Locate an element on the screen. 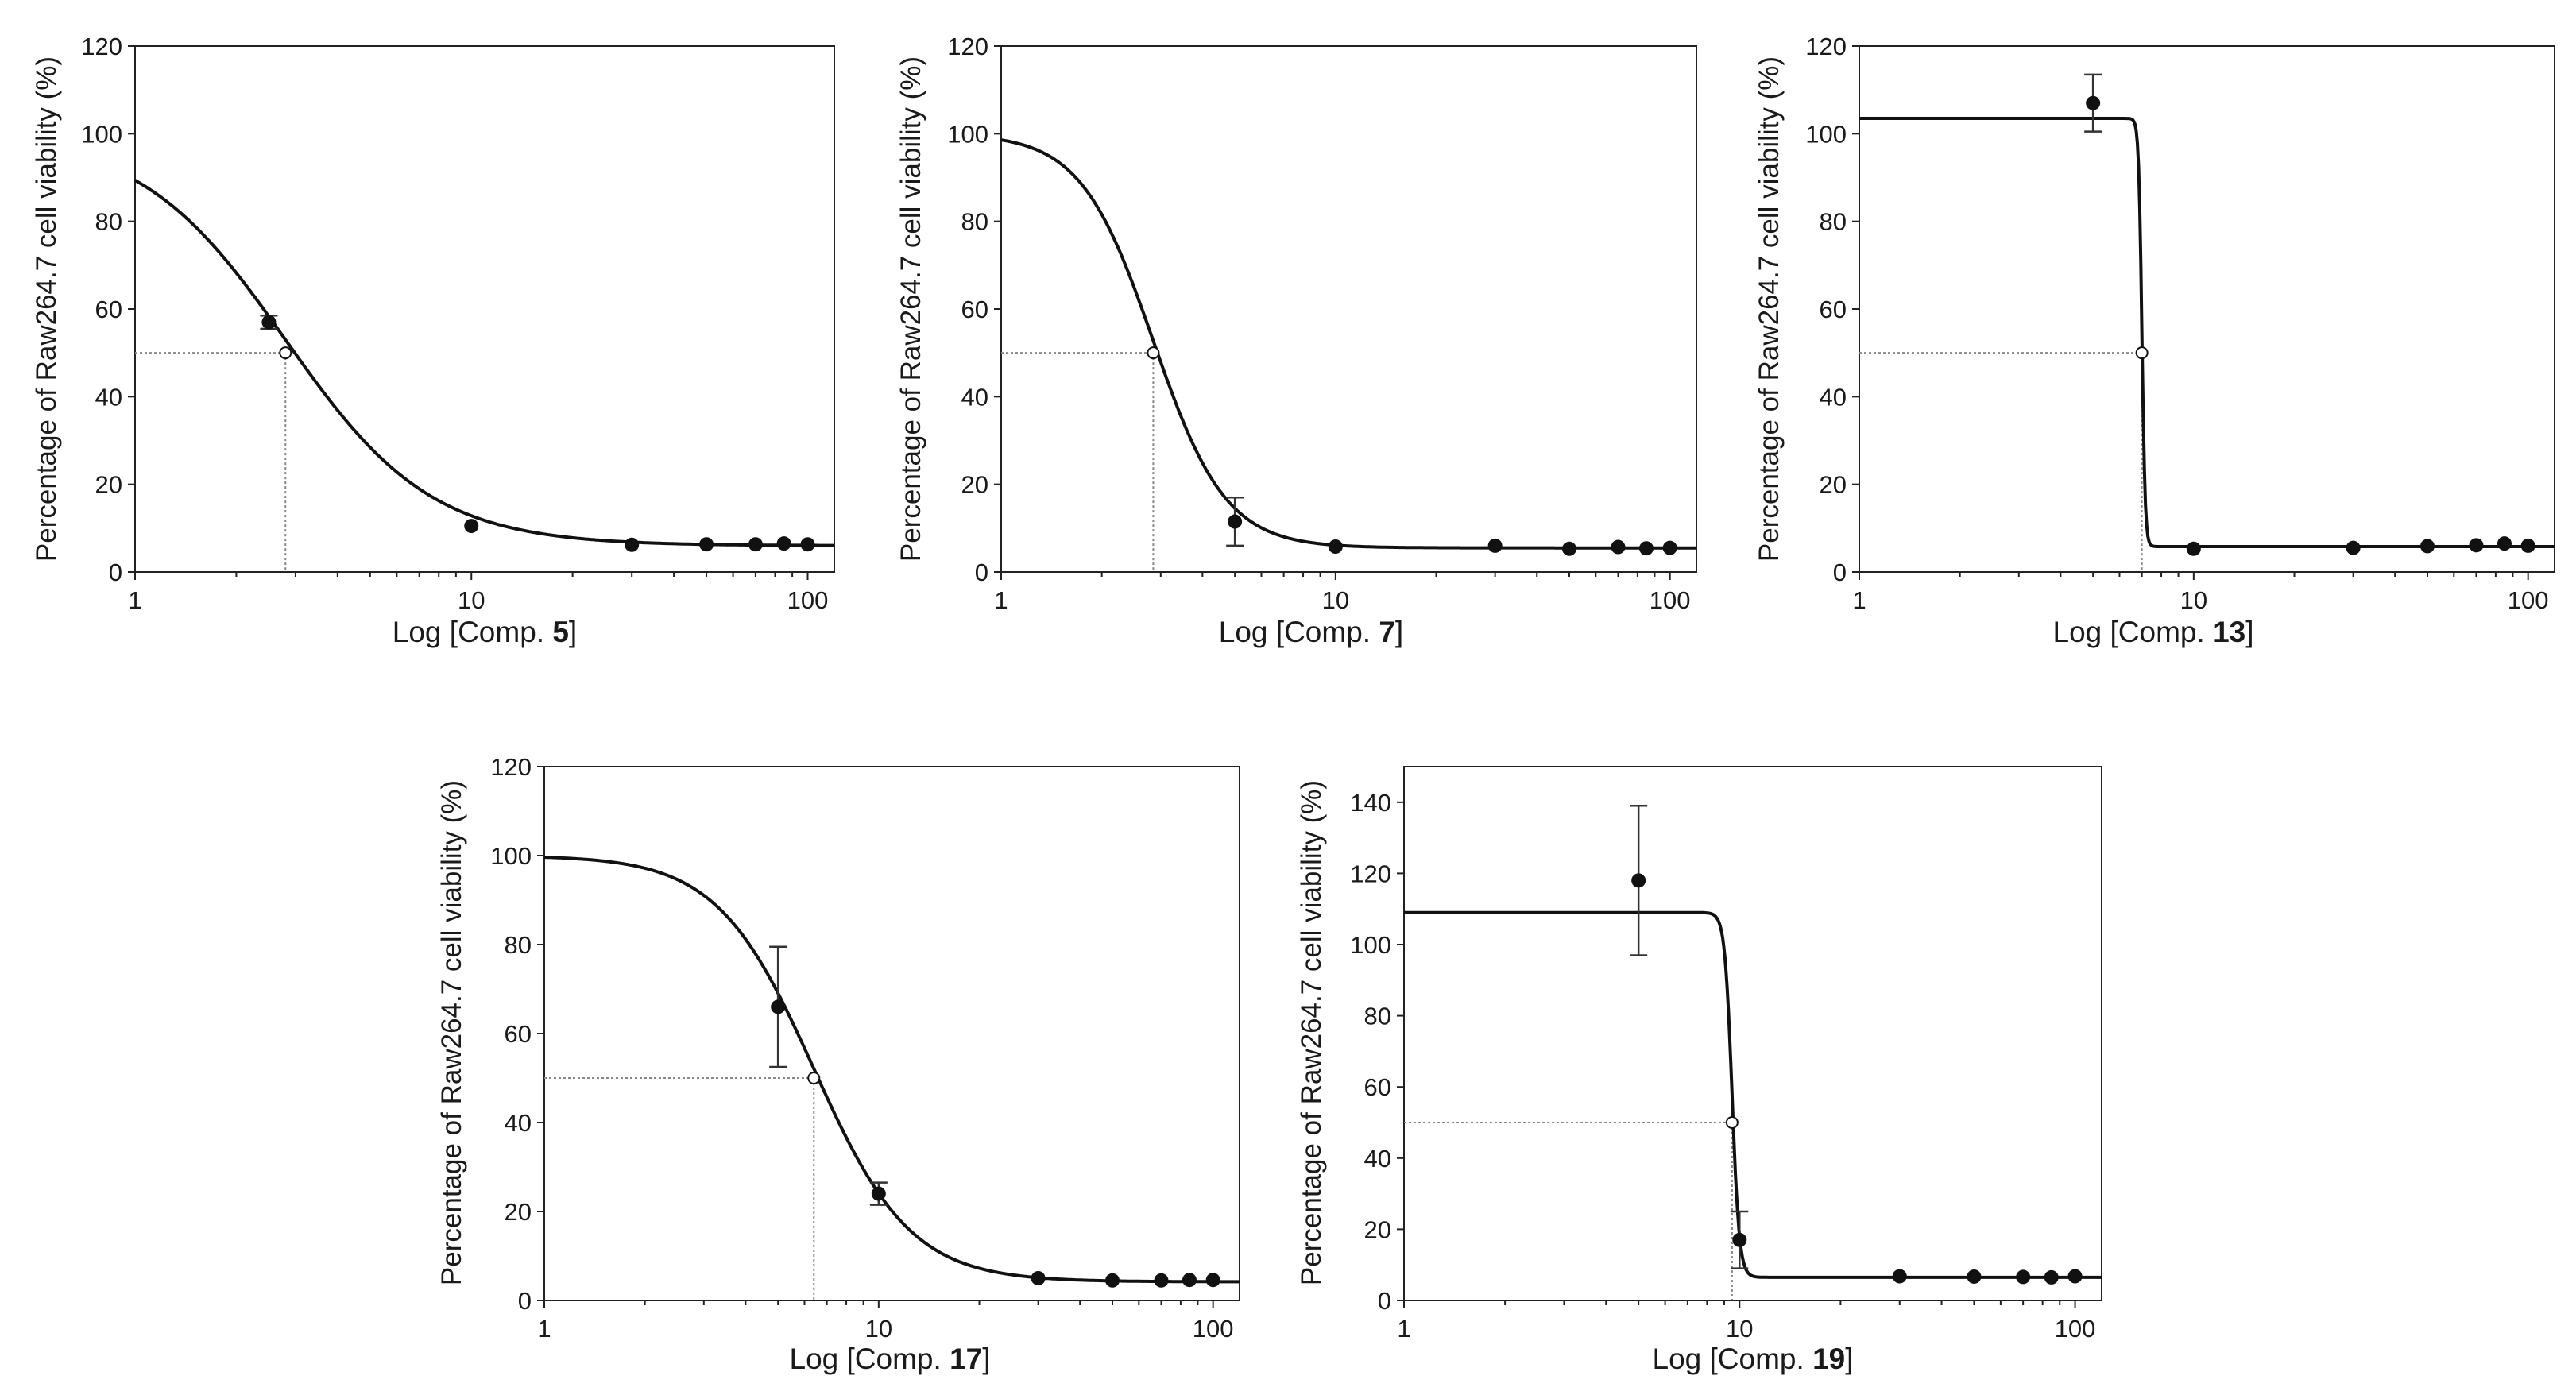 The width and height of the screenshot is (2576, 1395). x-axis-label: Log [Comp. 19] is located at coordinates (1753, 1359).